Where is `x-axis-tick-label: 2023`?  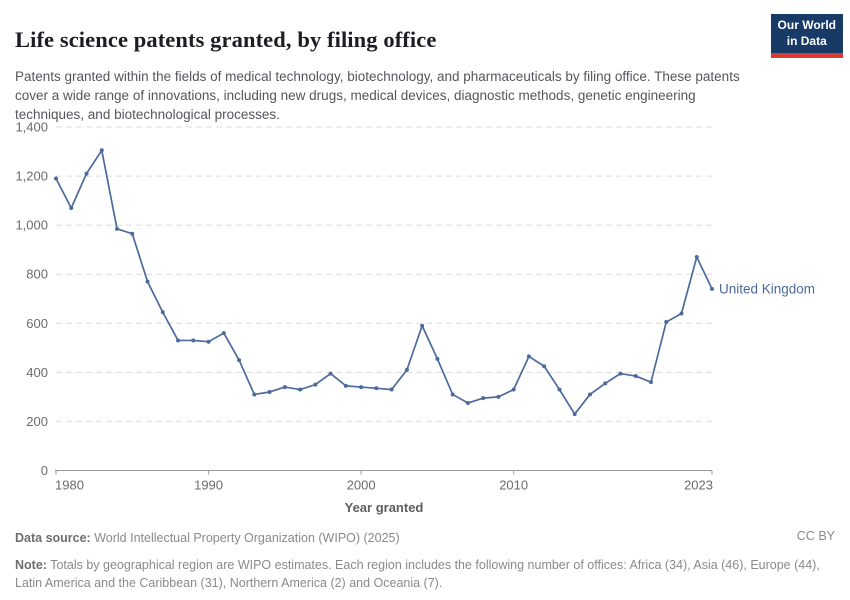 x-axis-tick-label: 2023 is located at coordinates (698, 485).